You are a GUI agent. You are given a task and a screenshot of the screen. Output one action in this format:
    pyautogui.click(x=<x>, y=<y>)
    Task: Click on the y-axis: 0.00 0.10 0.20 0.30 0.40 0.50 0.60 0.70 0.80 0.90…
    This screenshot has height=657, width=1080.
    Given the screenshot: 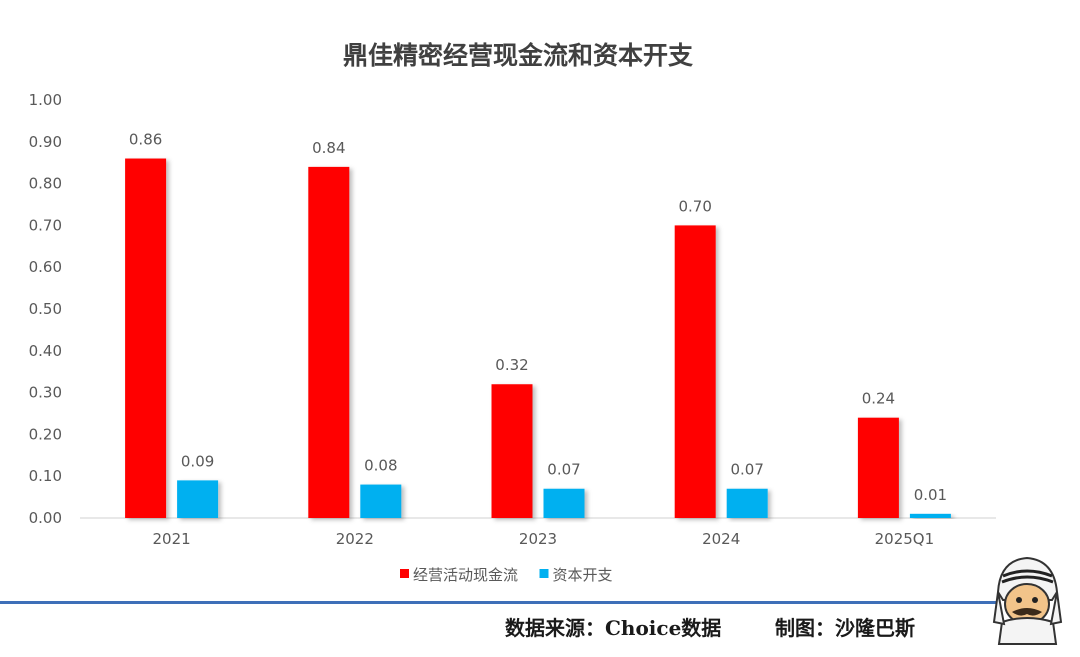 What is the action you would take?
    pyautogui.click(x=45, y=309)
    